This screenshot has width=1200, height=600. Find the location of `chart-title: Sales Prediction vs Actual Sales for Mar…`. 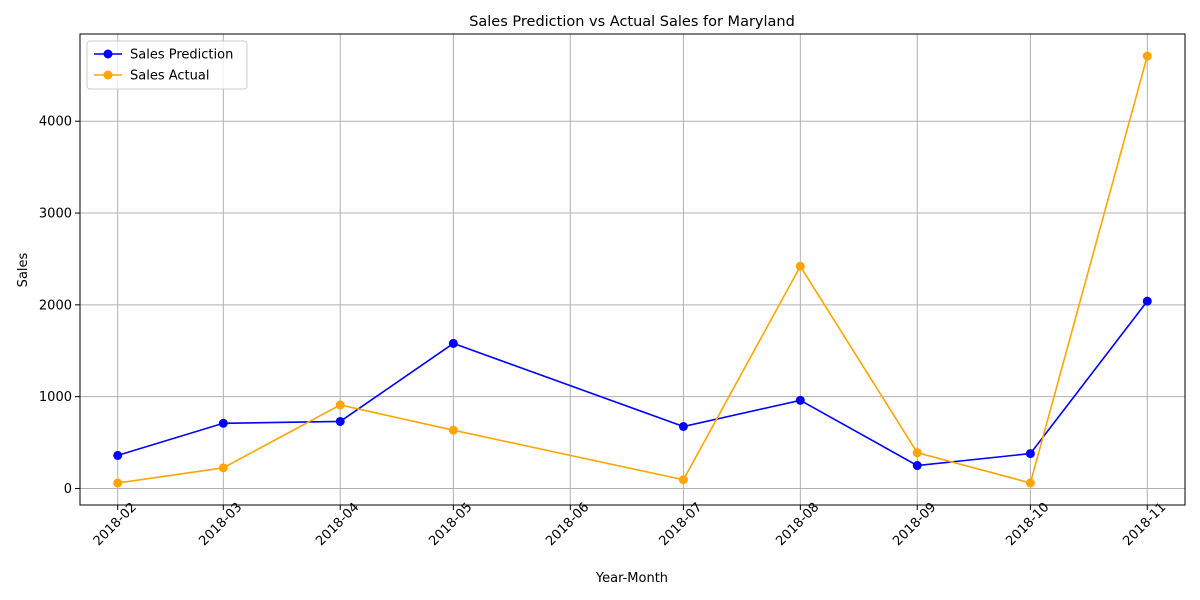

chart-title: Sales Prediction vs Actual Sales for Mar… is located at coordinates (632, 22).